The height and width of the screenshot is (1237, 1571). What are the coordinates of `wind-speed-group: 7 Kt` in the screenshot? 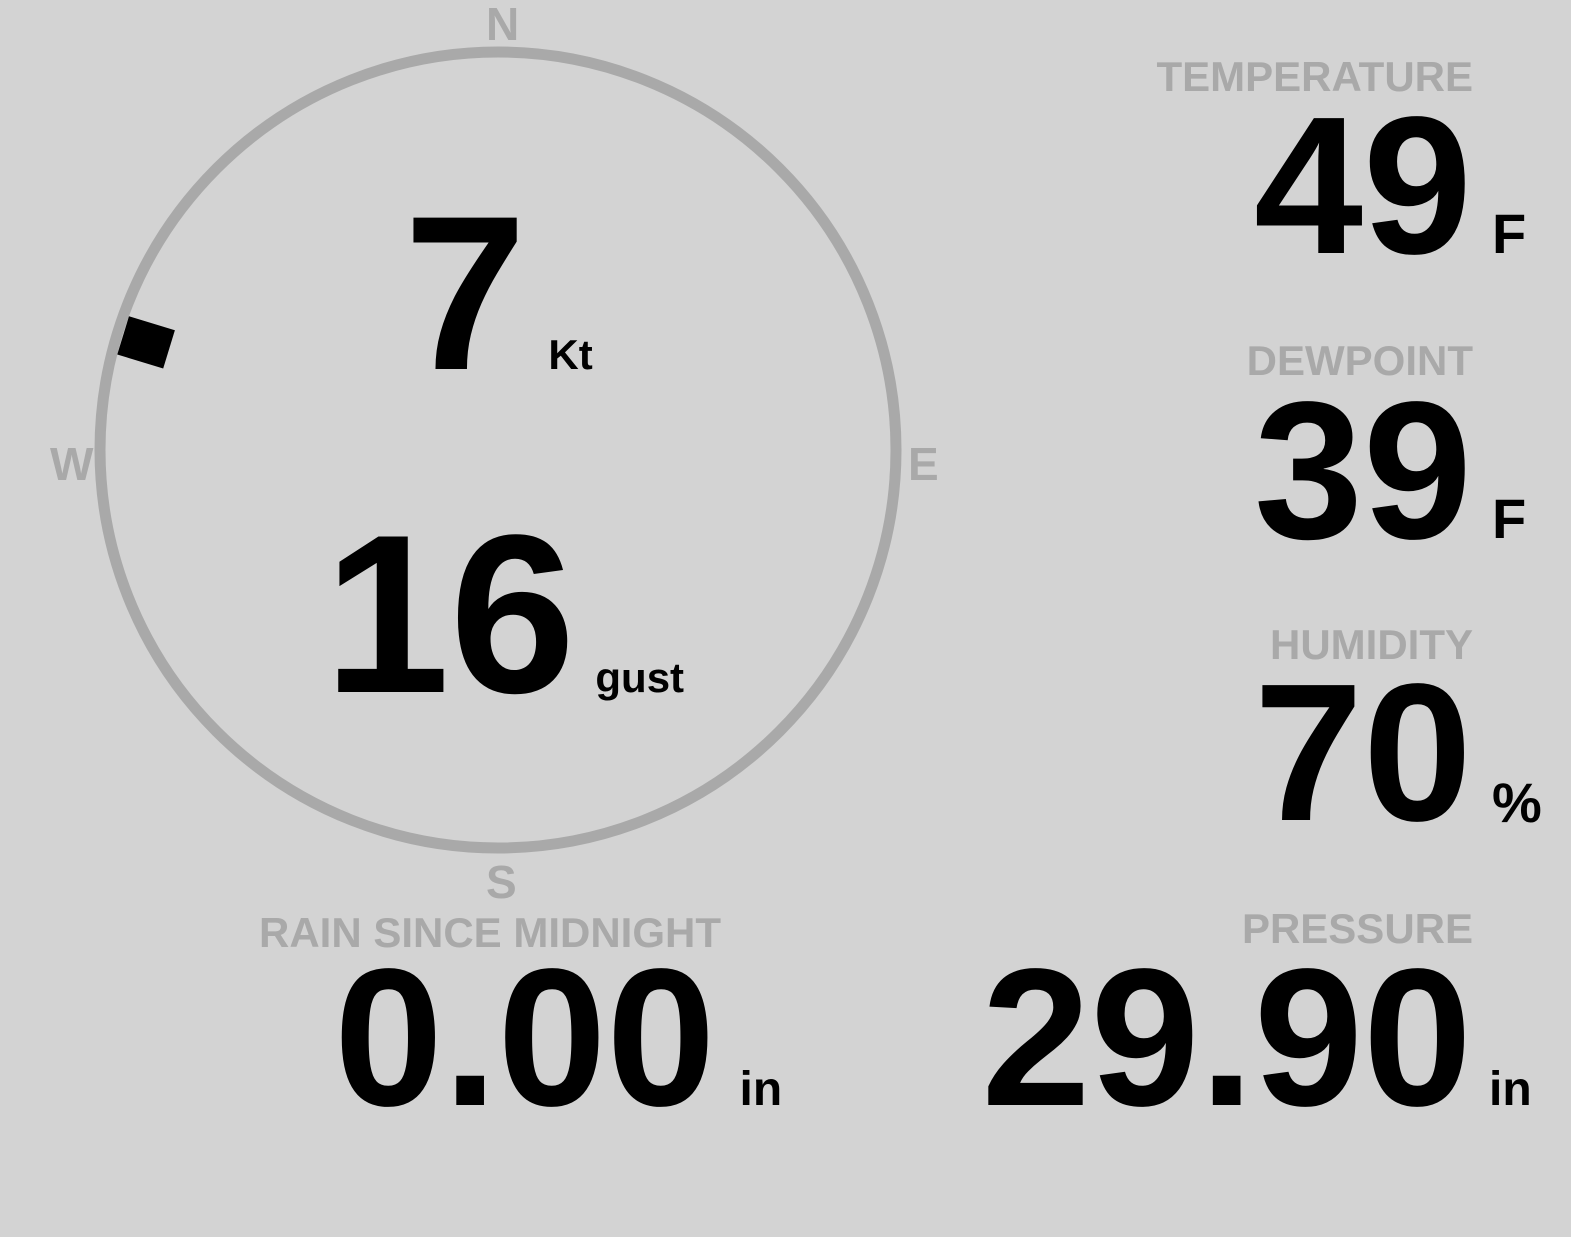 It's located at (498, 293).